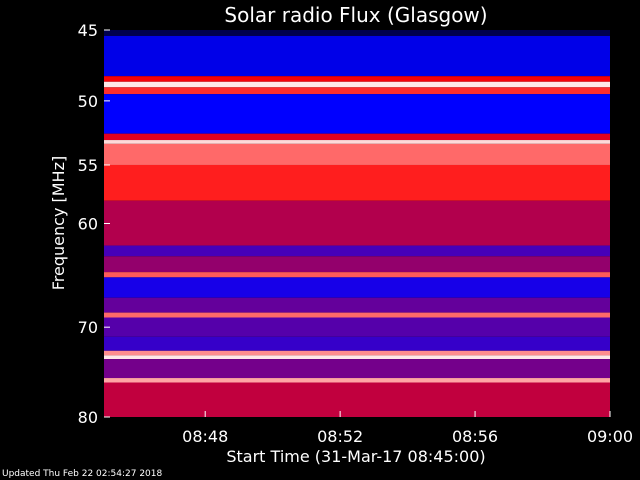 The height and width of the screenshot is (480, 640). I want to click on x-tick-label: 08:48, so click(205, 436).